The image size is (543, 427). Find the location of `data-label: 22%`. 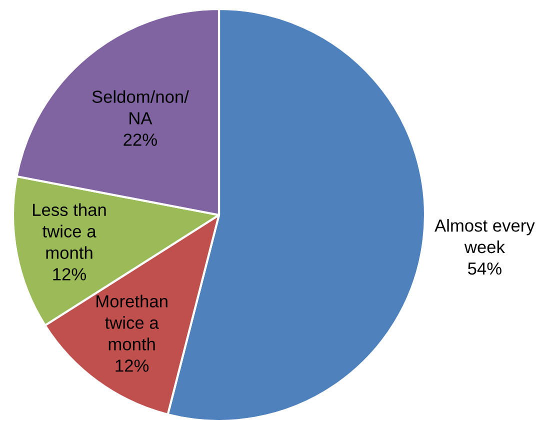

data-label: 22% is located at coordinates (140, 140).